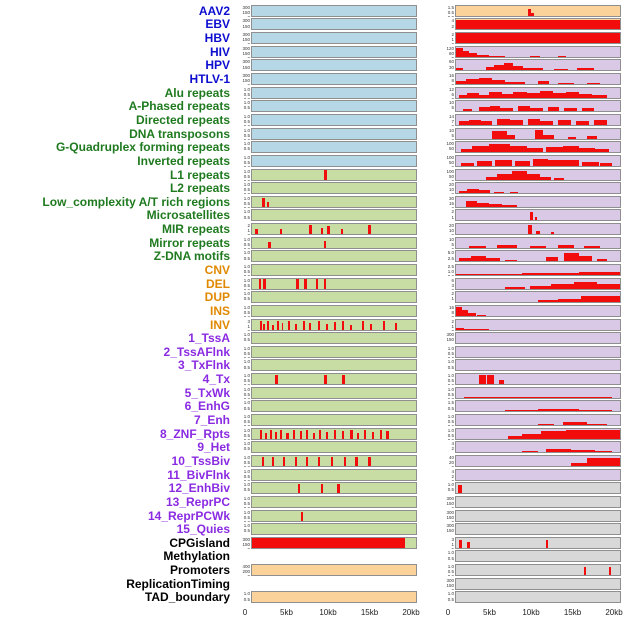  What do you see at coordinates (243, 556) in the screenshot?
I see `y-axis-ticks-left` at bounding box center [243, 556].